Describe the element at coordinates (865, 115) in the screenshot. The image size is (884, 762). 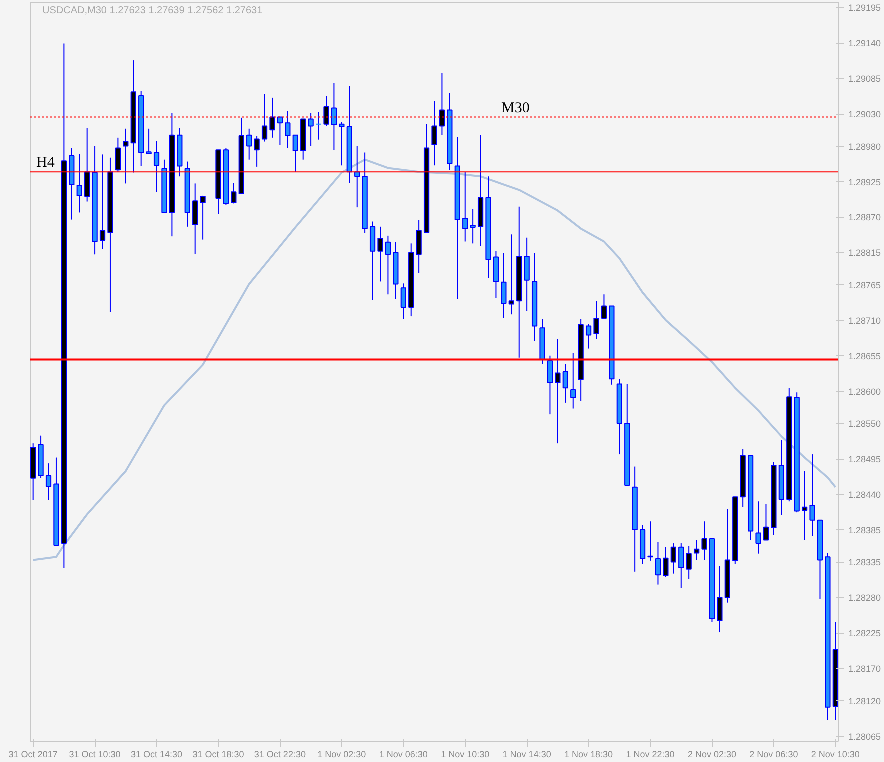
I see `y-tick-label: 1.29030` at that location.